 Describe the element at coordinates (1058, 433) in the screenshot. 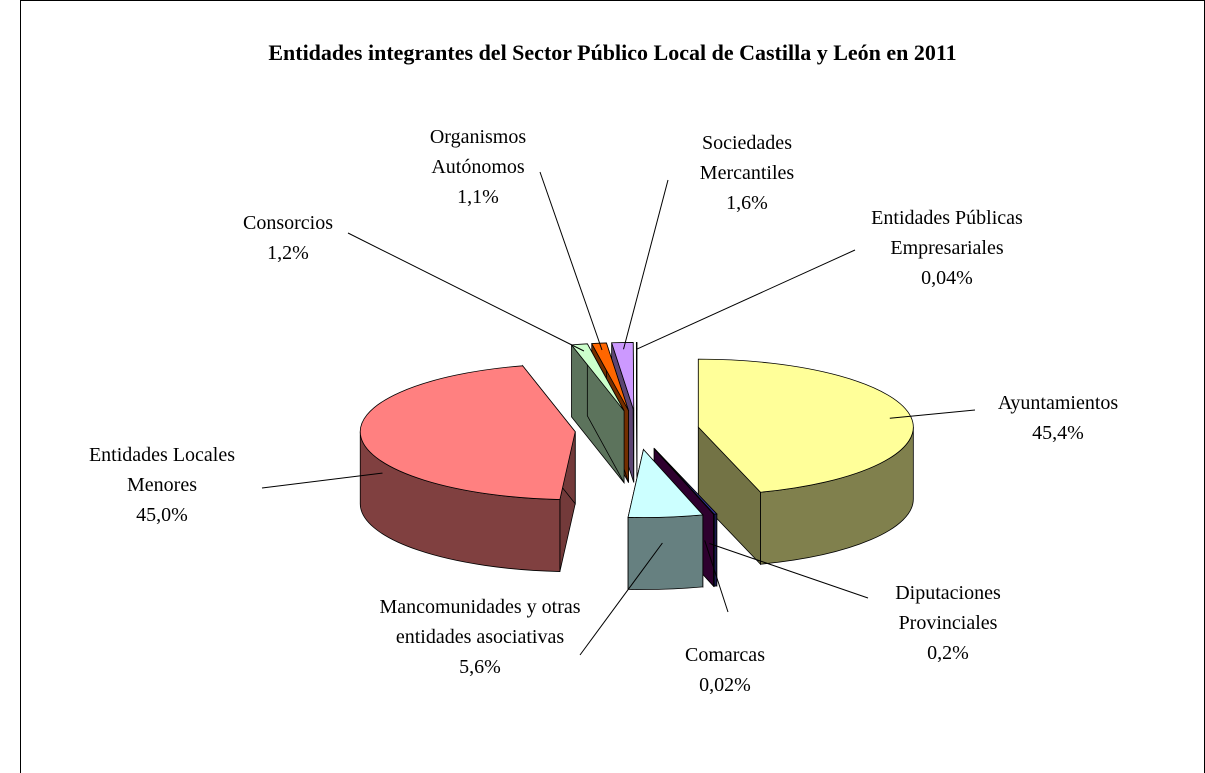

I see `label-value: 45,4%` at that location.